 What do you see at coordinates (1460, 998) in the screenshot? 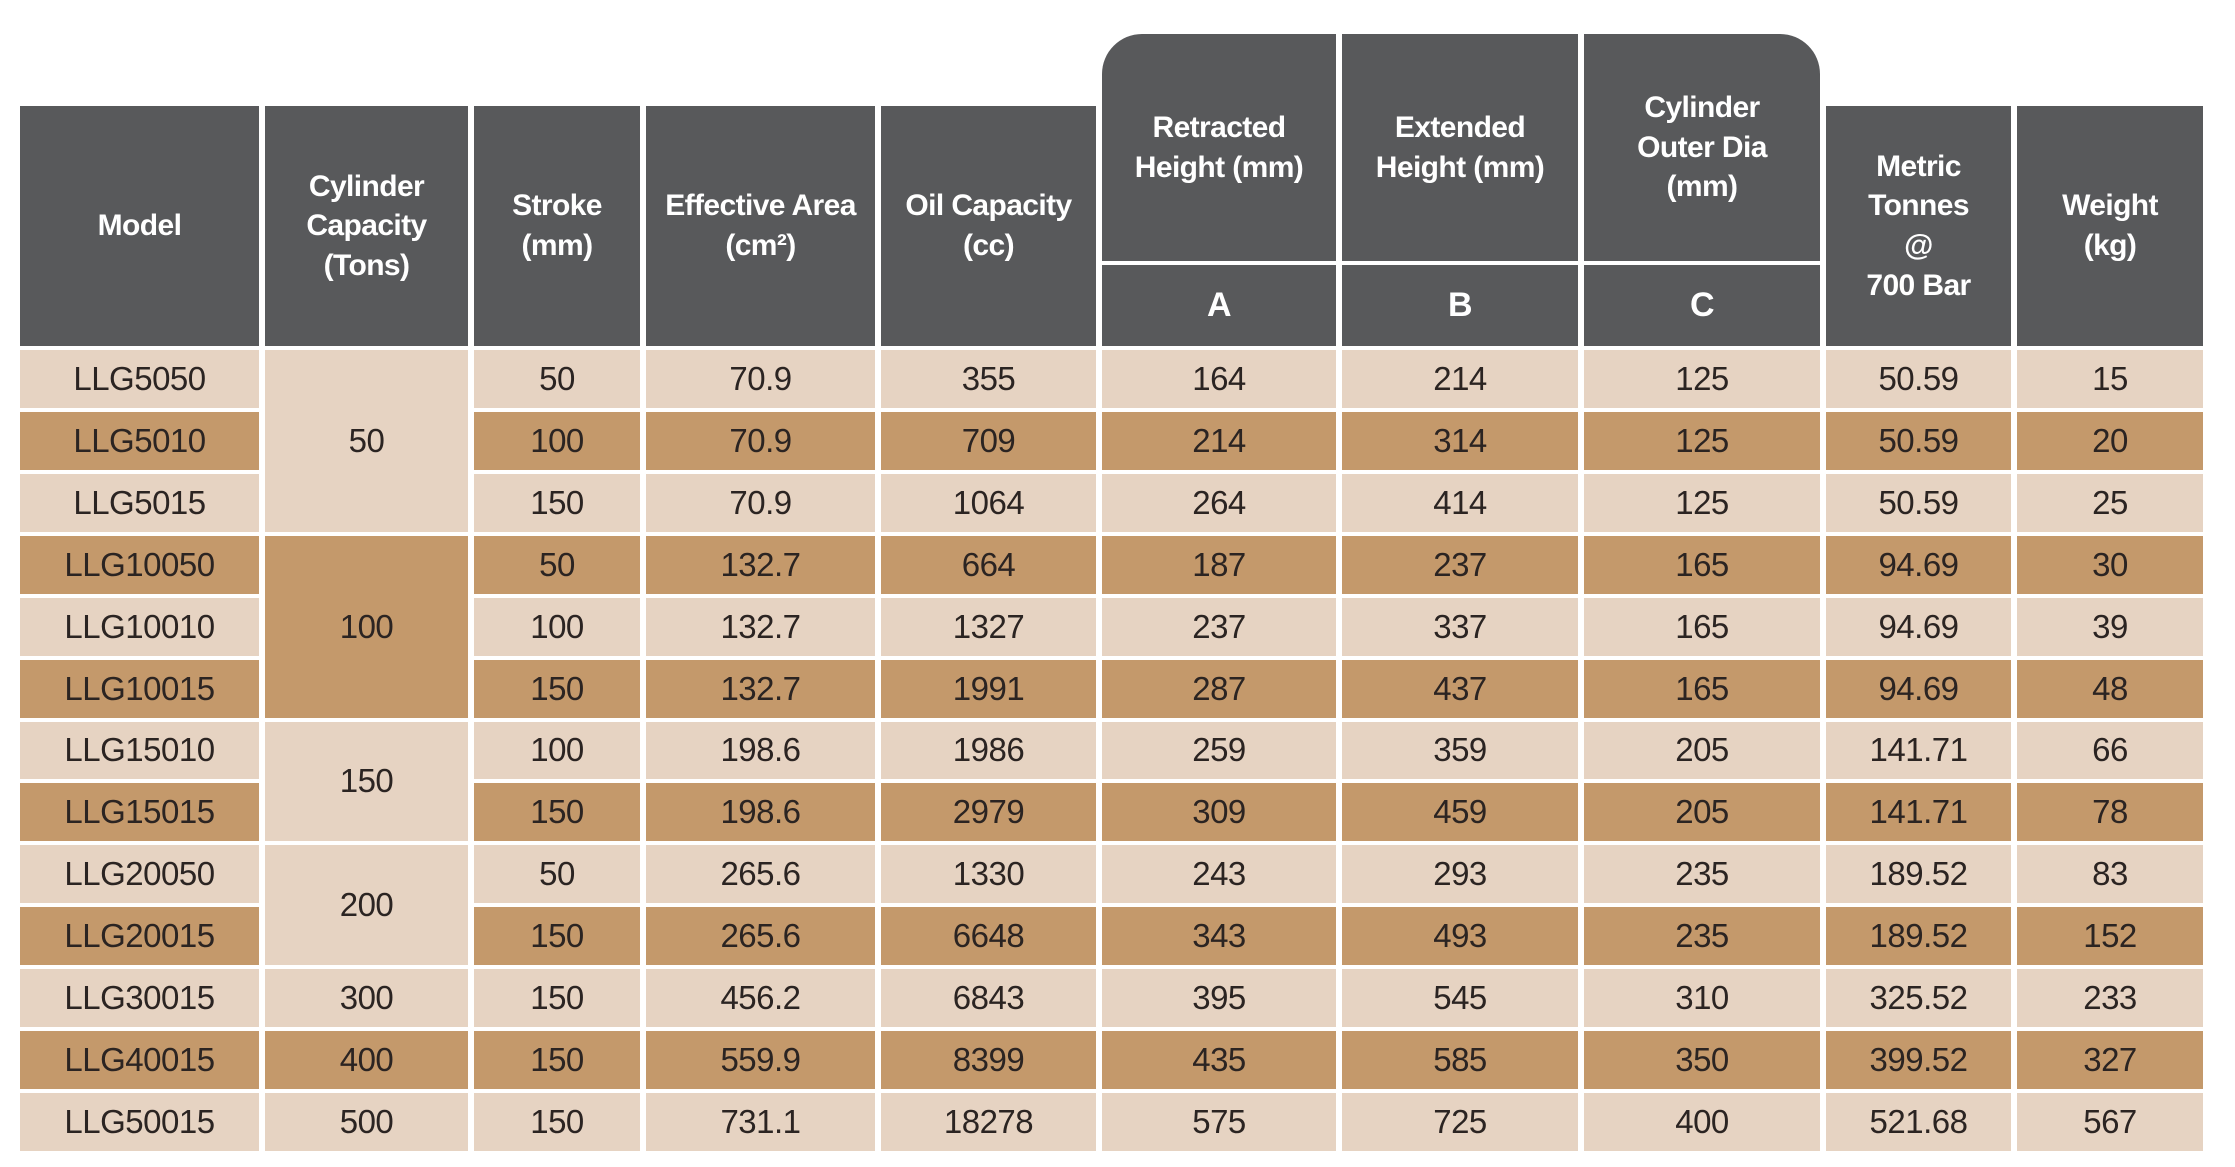
I see `cell-extended-row-11: 545` at bounding box center [1460, 998].